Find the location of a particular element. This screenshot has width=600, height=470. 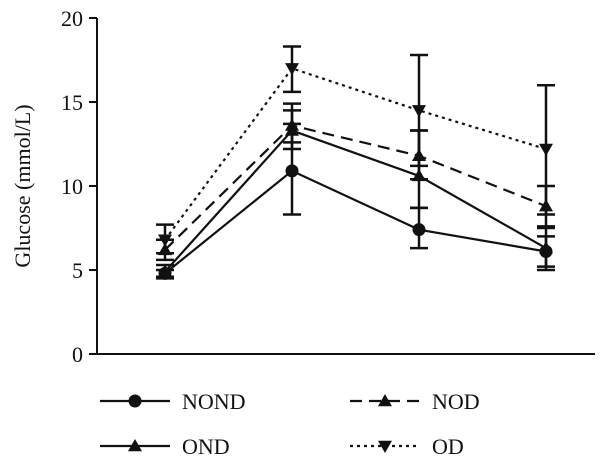

y-axis-title: Glucose (mmol/L) is located at coordinates (22, 185).